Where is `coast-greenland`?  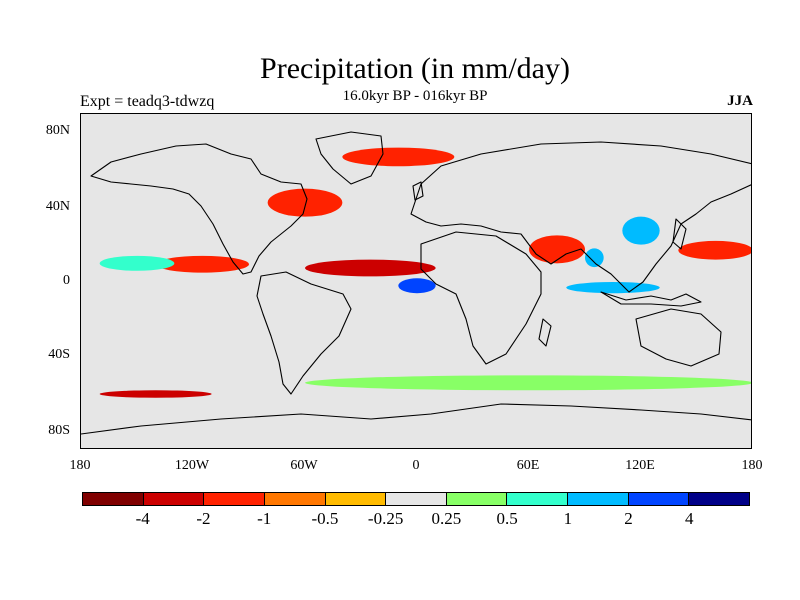
coast-greenland is located at coordinates (349, 158).